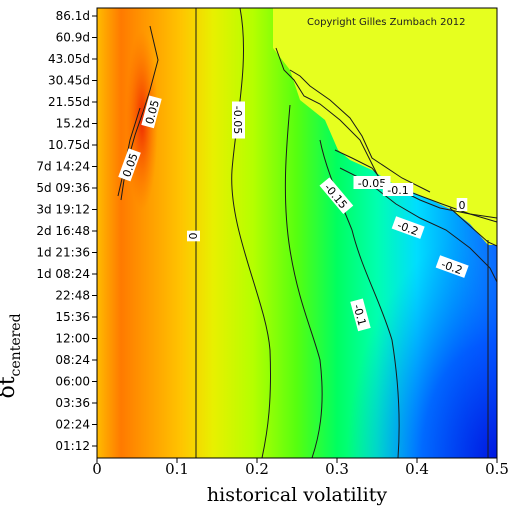  Describe the element at coordinates (63, 167) in the screenshot. I see `y-tick-label: 7d 14:24` at that location.